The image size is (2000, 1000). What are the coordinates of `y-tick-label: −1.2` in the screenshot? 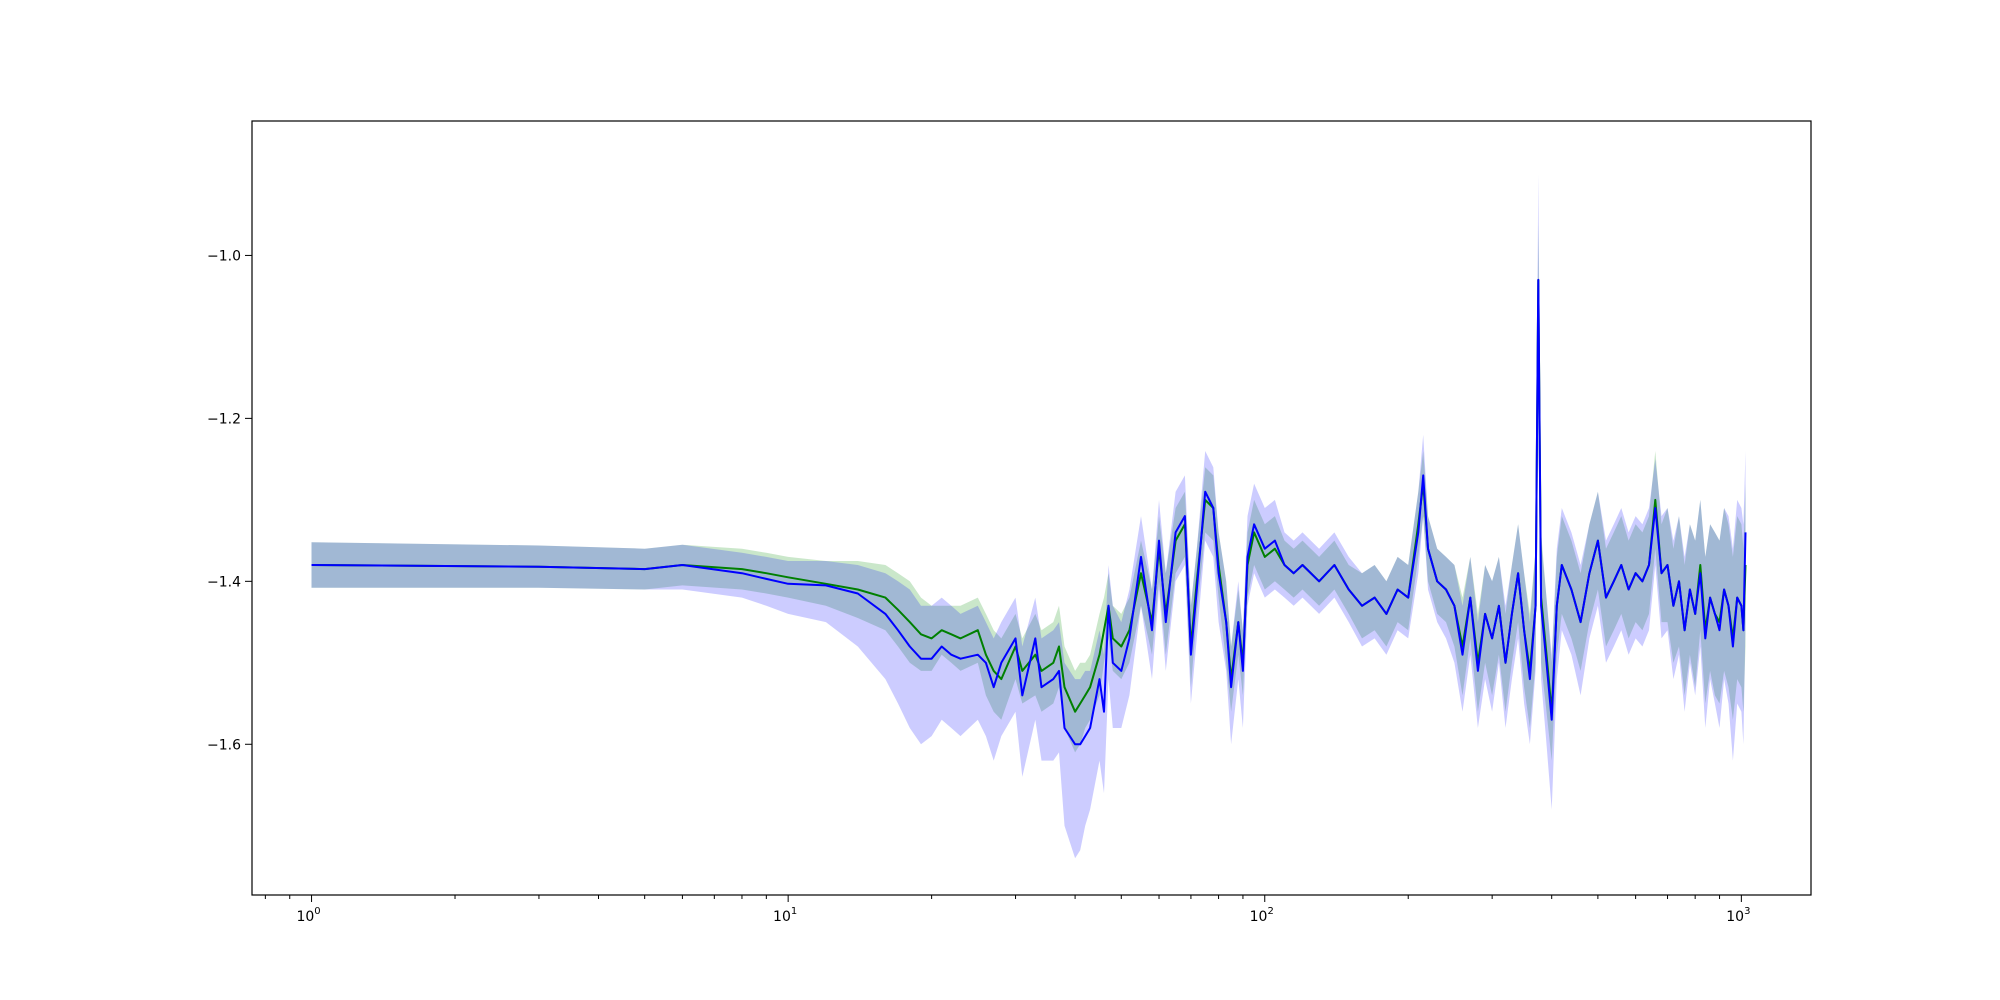 It's located at (224, 419).